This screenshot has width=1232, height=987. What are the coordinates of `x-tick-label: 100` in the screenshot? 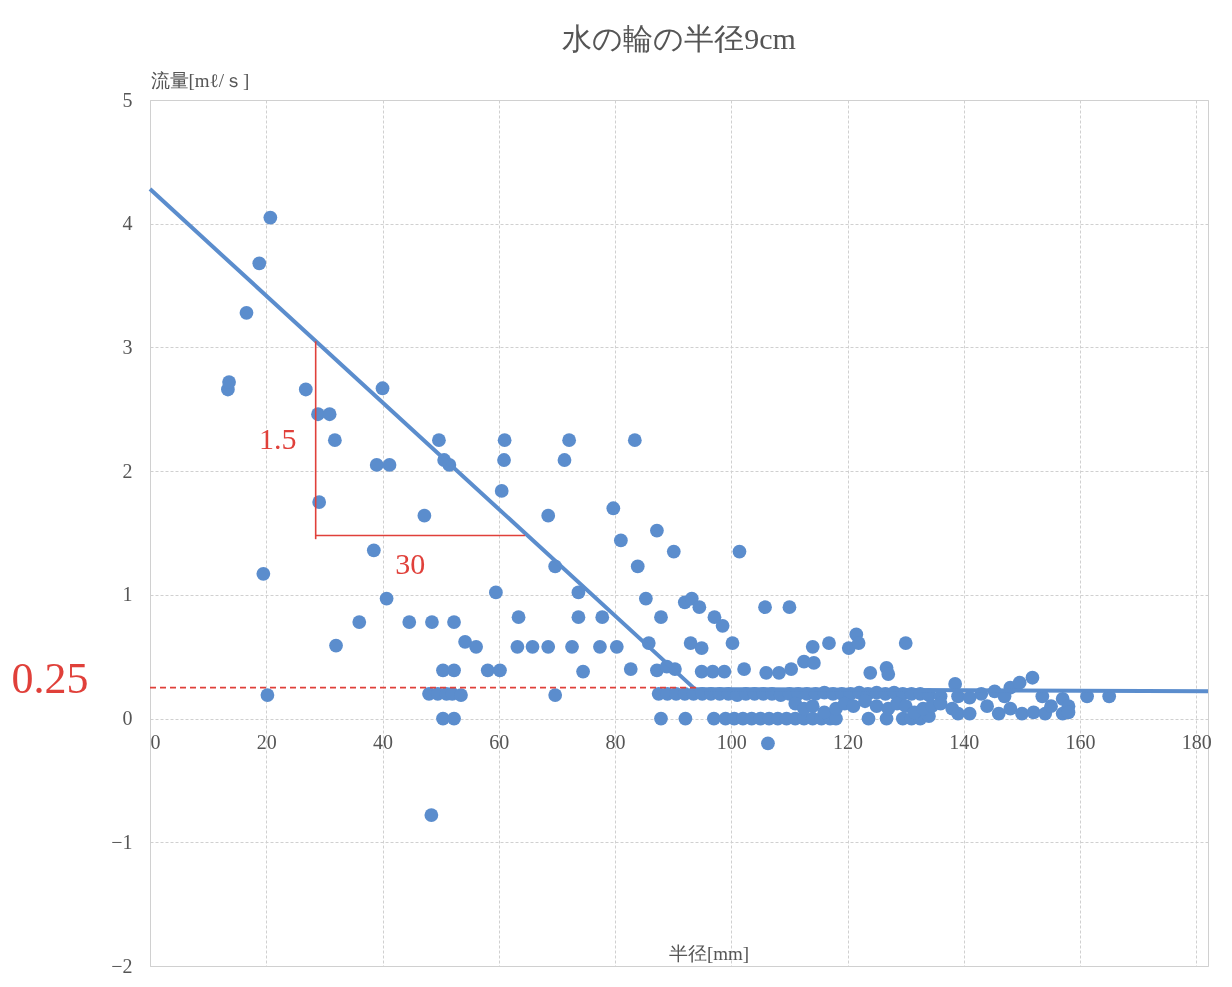 It's located at (731, 742).